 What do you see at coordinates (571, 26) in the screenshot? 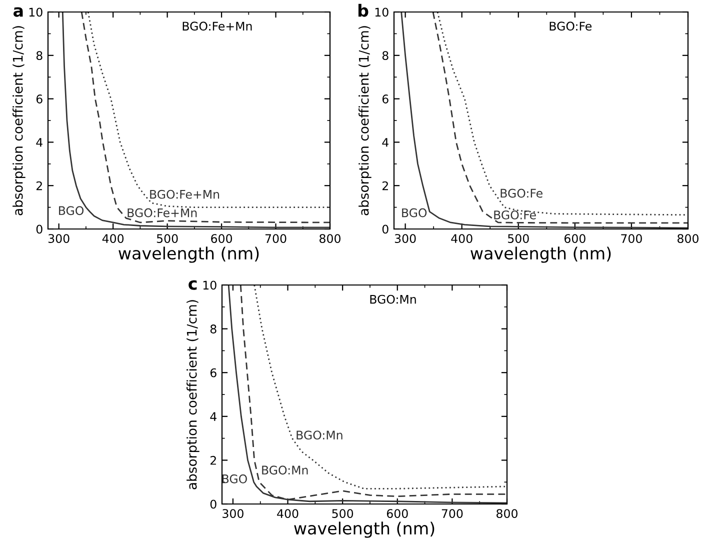
I see `annotation: BGO:Fe` at bounding box center [571, 26].